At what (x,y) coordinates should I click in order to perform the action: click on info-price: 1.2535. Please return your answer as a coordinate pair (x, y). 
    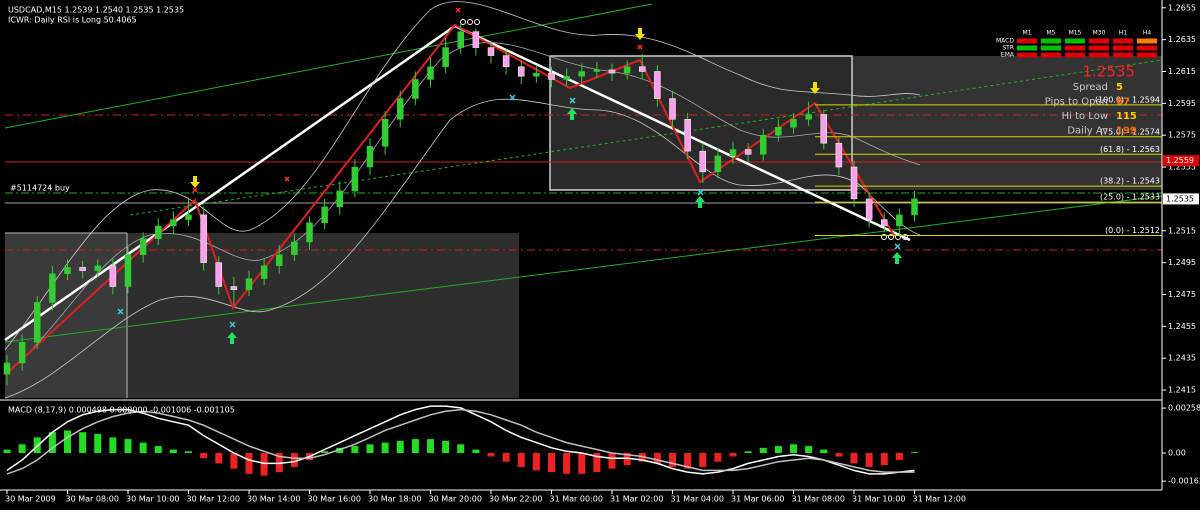
    Looking at the image, I should click on (1109, 72).